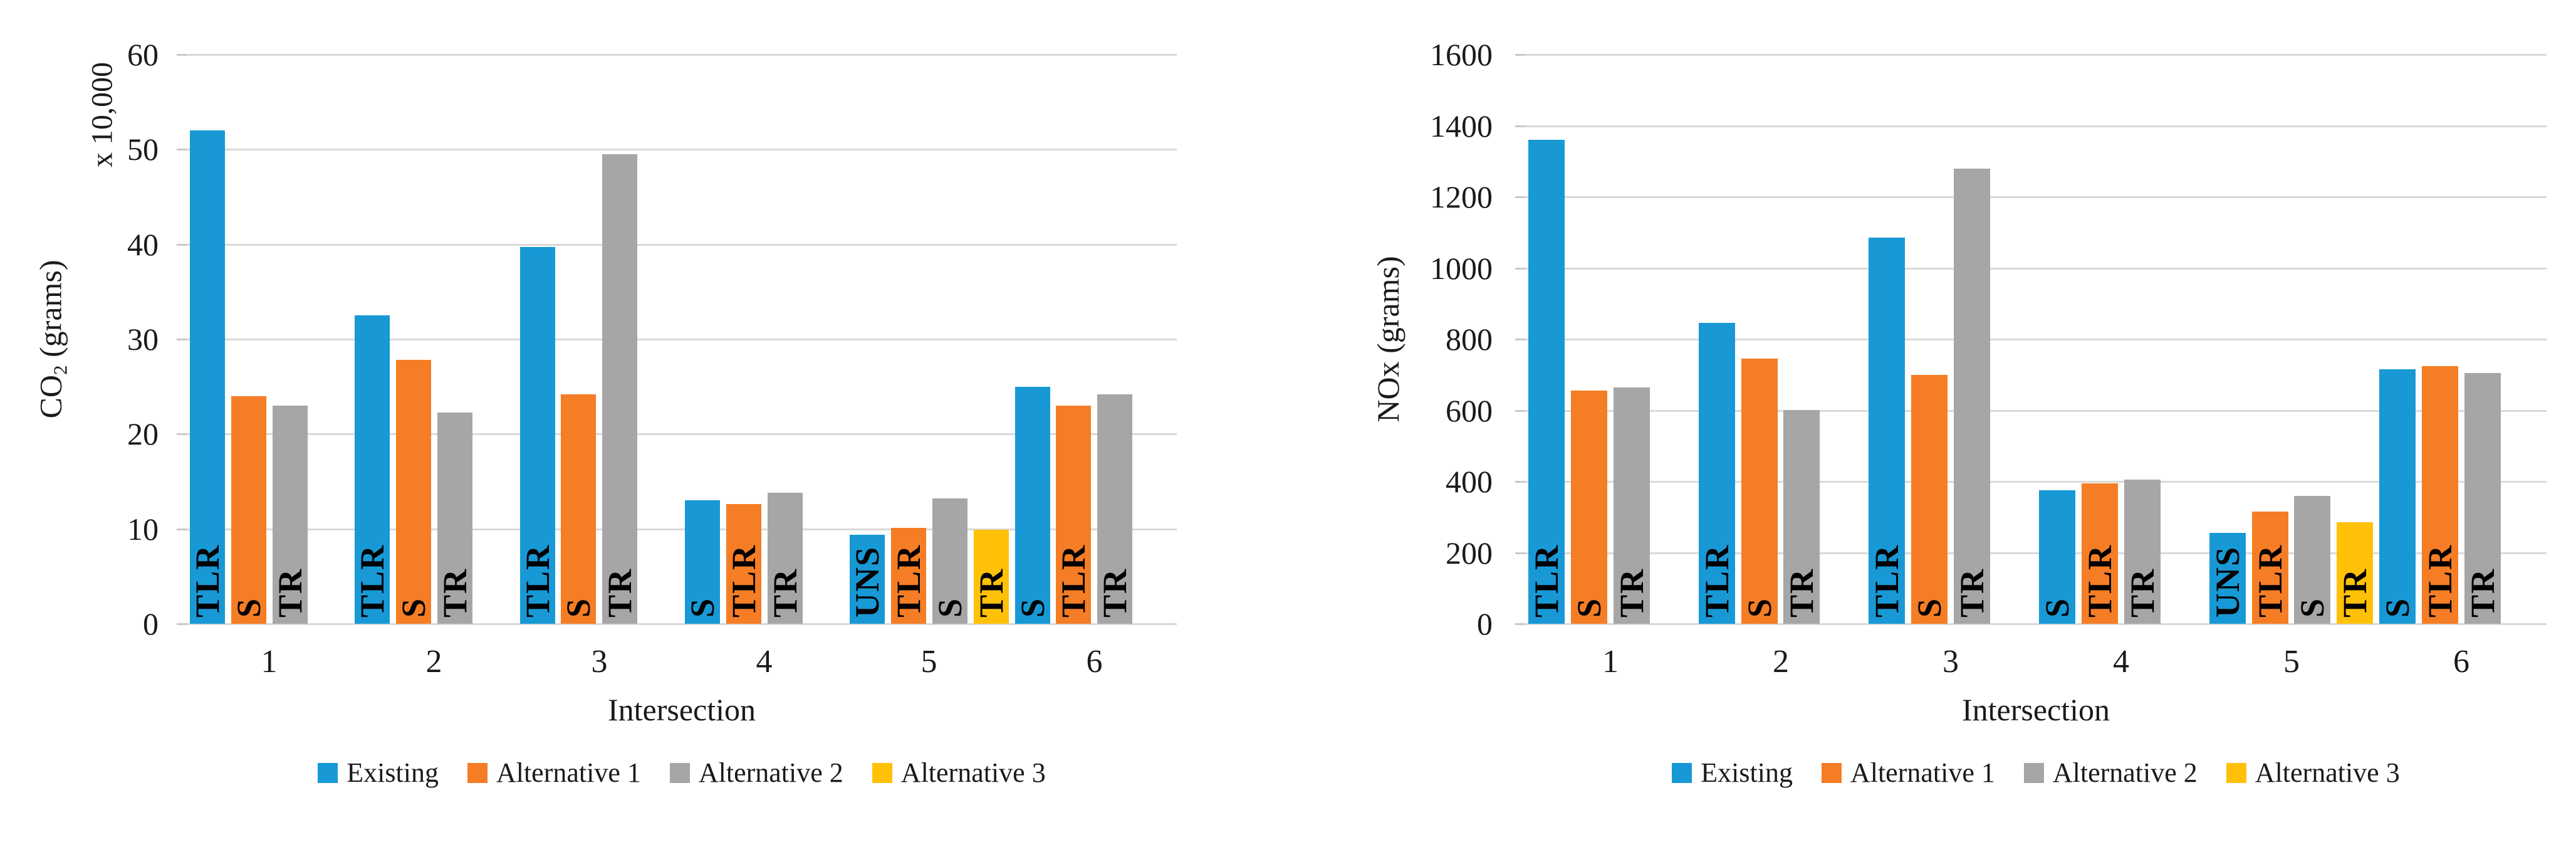  Describe the element at coordinates (1469, 481) in the screenshot. I see `y-axis-tick-label: 400` at that location.